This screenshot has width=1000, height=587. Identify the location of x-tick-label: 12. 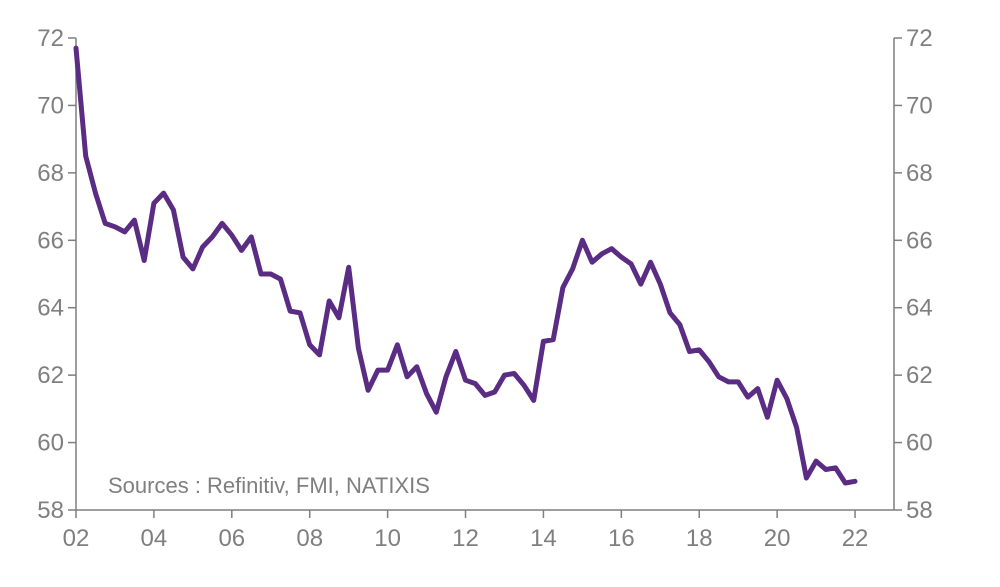
(465, 538).